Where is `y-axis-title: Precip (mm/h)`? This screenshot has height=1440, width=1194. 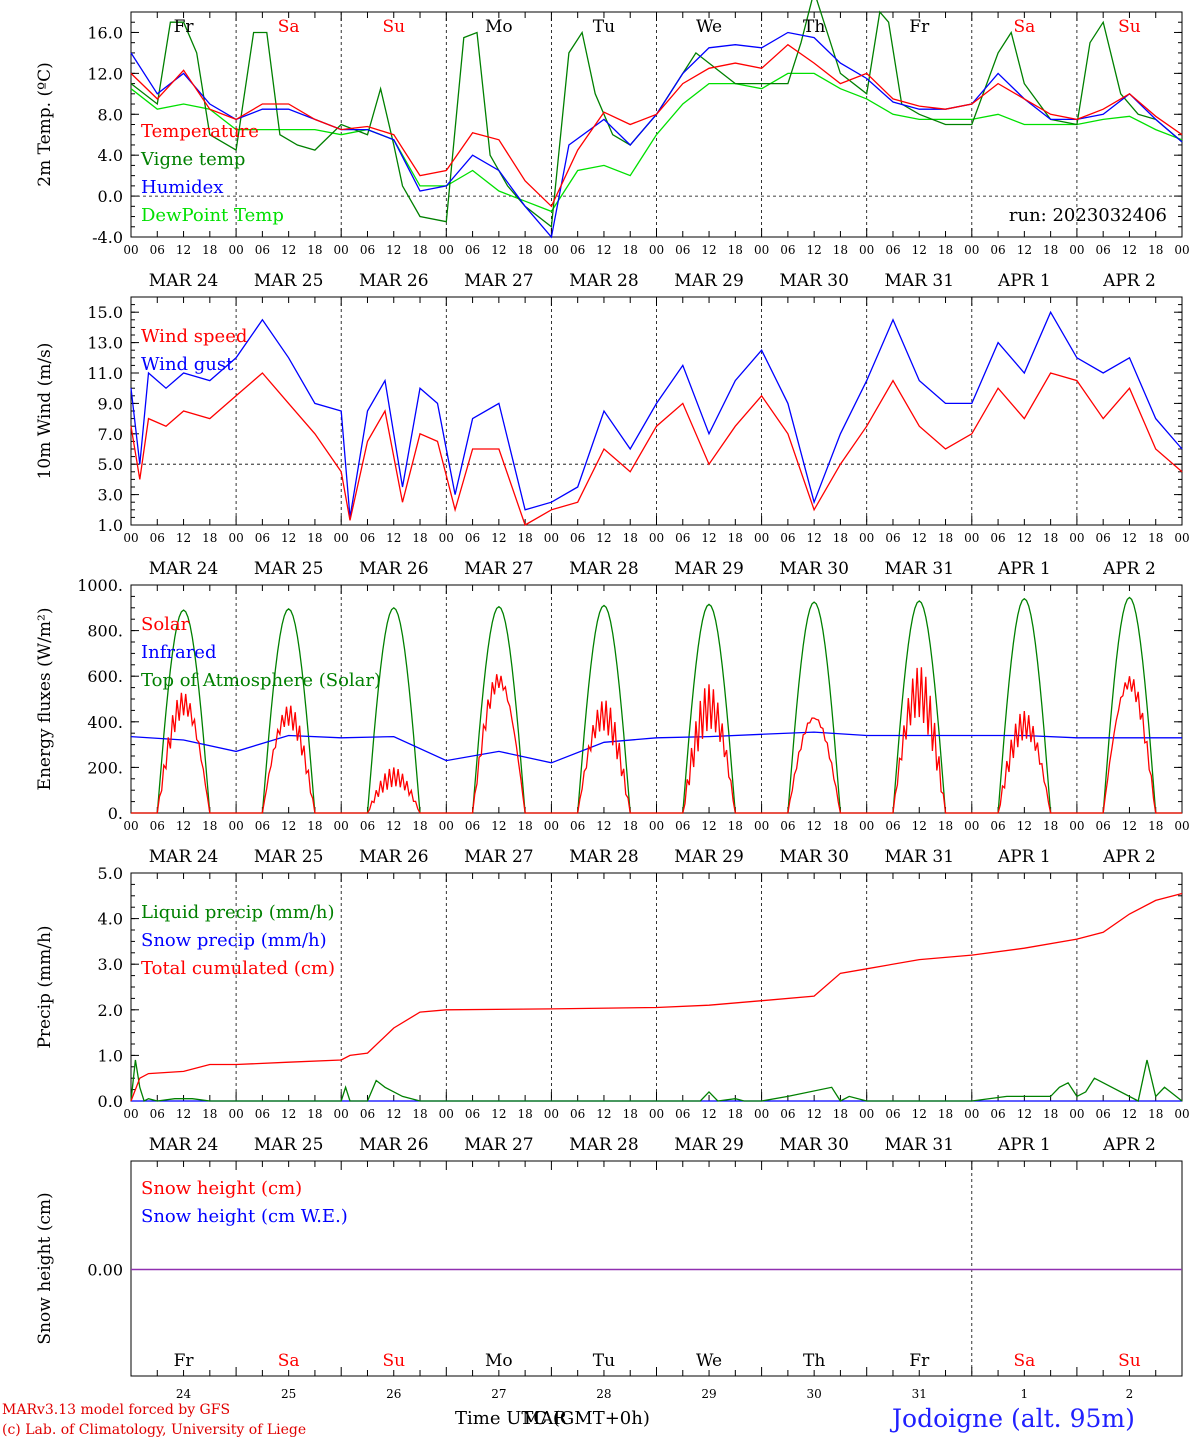 y-axis-title: Precip (mm/h) is located at coordinates (45, 986).